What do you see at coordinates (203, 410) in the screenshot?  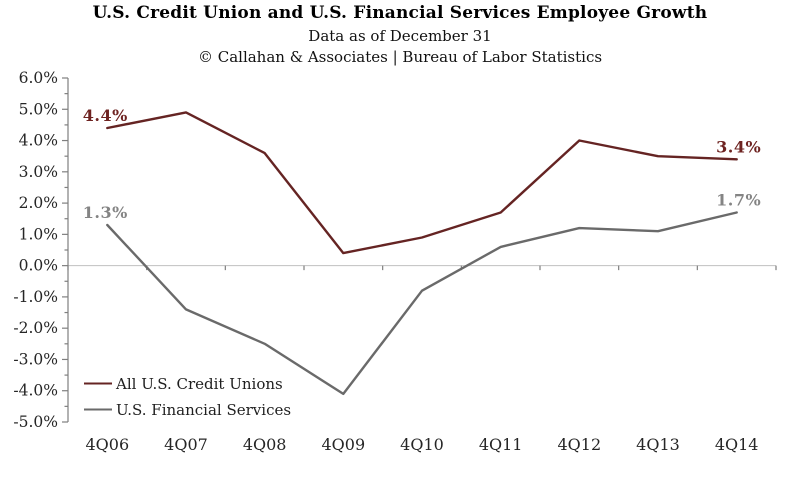 I see `legend-label: U.S. Financial Services` at bounding box center [203, 410].